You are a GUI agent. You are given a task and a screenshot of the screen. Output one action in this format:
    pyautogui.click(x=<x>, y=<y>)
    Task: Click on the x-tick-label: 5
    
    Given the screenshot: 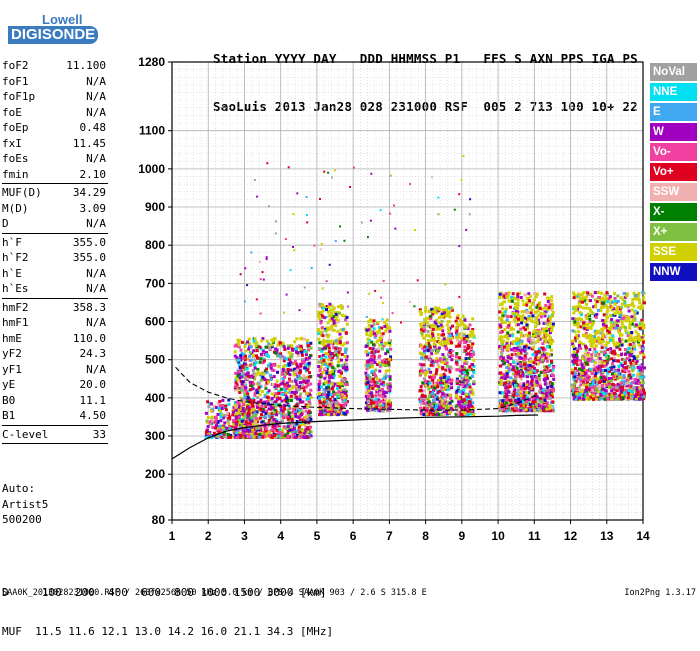 What is the action you would take?
    pyautogui.click(x=317, y=536)
    